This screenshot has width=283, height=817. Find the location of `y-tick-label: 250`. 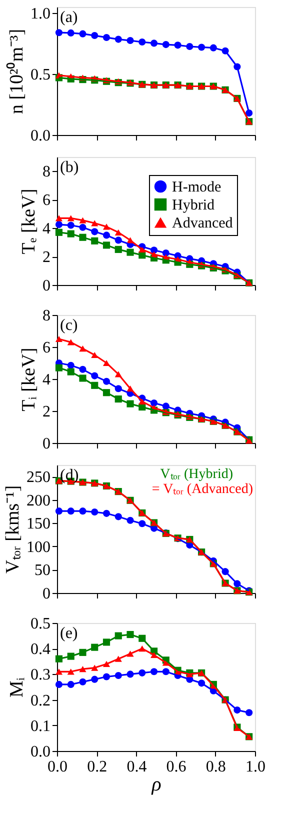

y-tick-label: 250 is located at coordinates (38, 477).